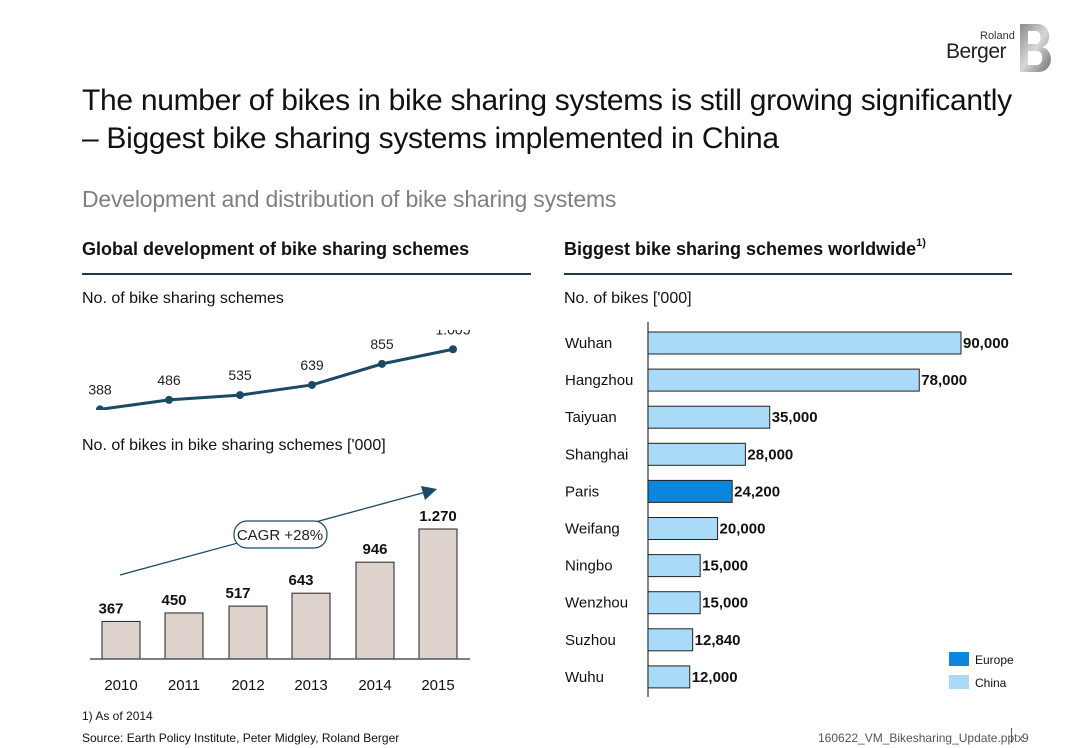 The width and height of the screenshot is (1080, 748). I want to click on schemes-point-2010, so click(100, 407).